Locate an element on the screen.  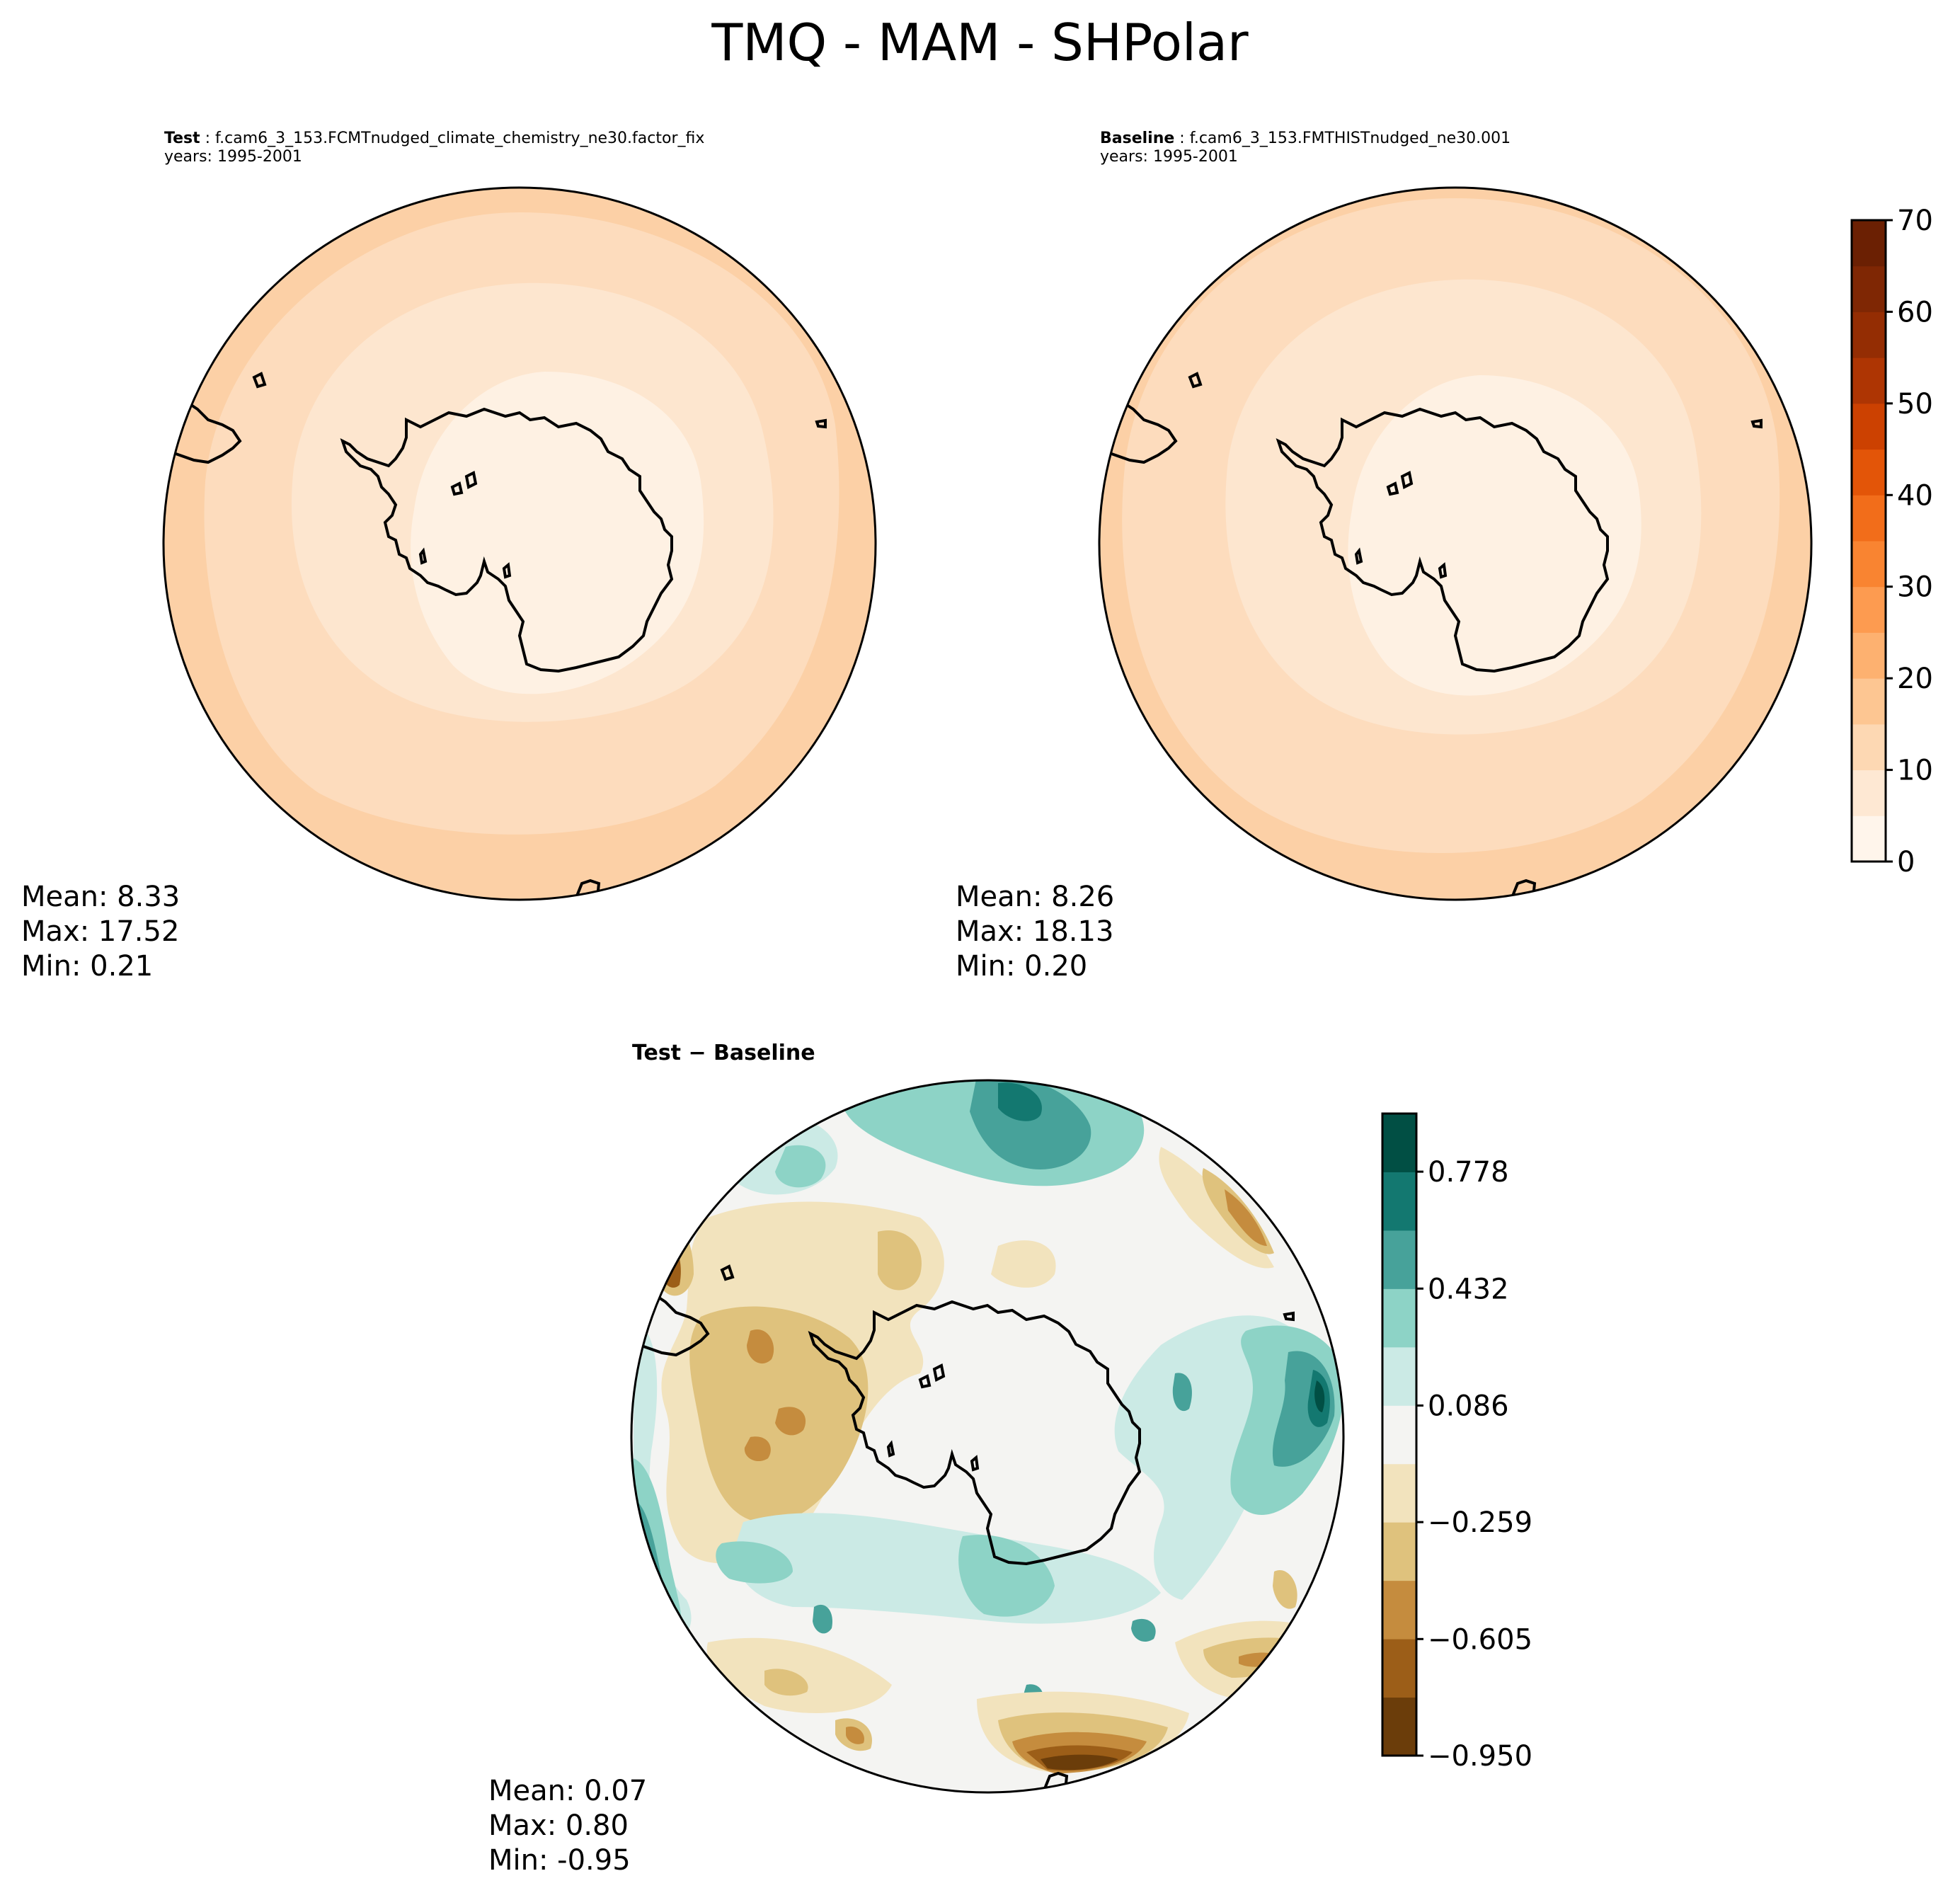
colorbar-tick-label: 0.778 is located at coordinates (1468, 1173).